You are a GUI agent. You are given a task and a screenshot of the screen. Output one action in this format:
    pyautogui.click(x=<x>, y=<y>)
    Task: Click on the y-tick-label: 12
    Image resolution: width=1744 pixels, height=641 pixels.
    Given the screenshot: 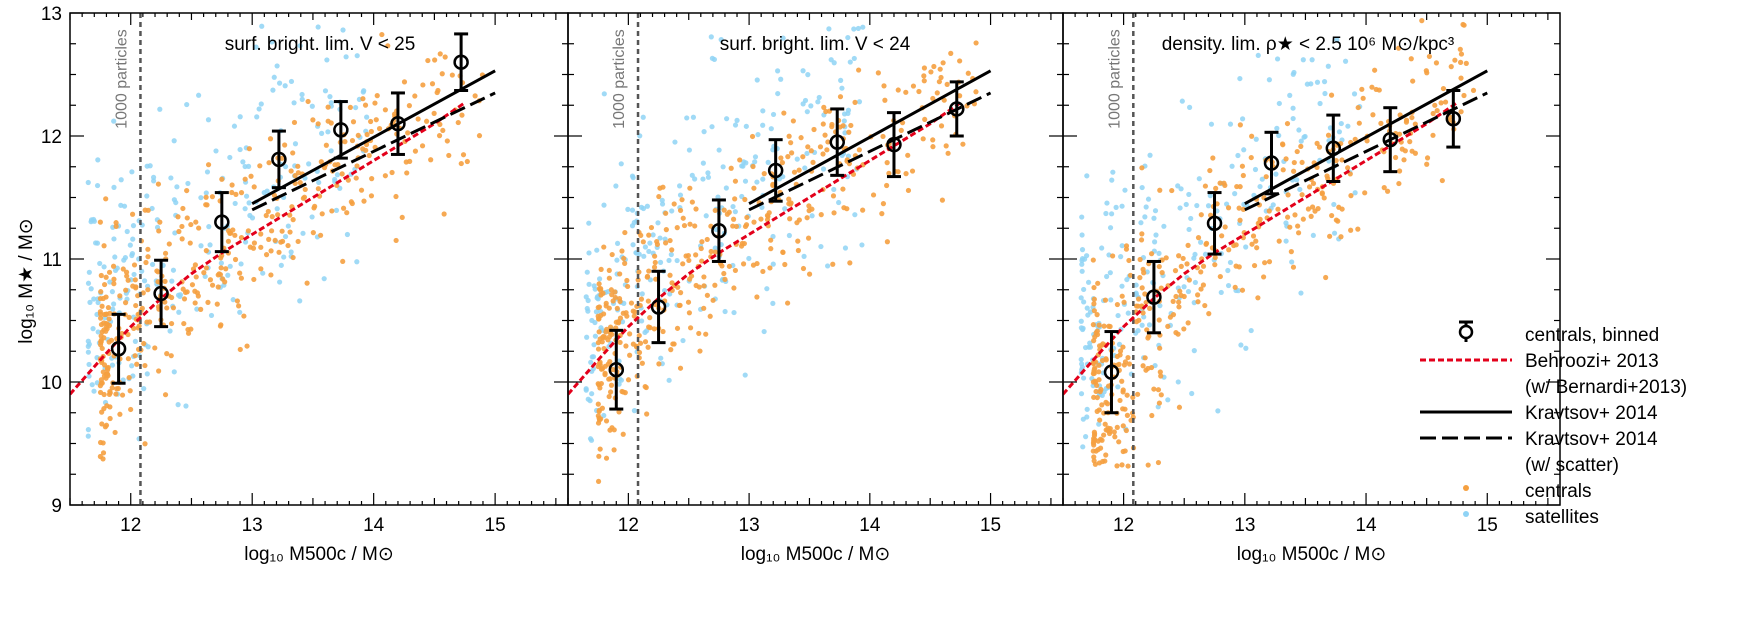 What is the action you would take?
    pyautogui.click(x=51, y=137)
    